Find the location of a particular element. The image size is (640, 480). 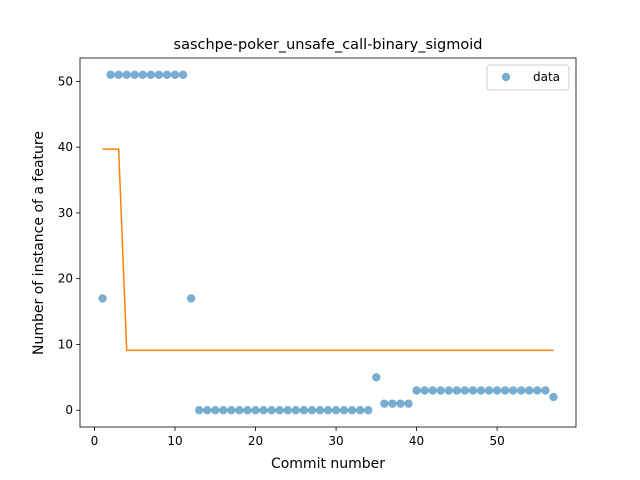

x-tick-label: 40 is located at coordinates (416, 441).